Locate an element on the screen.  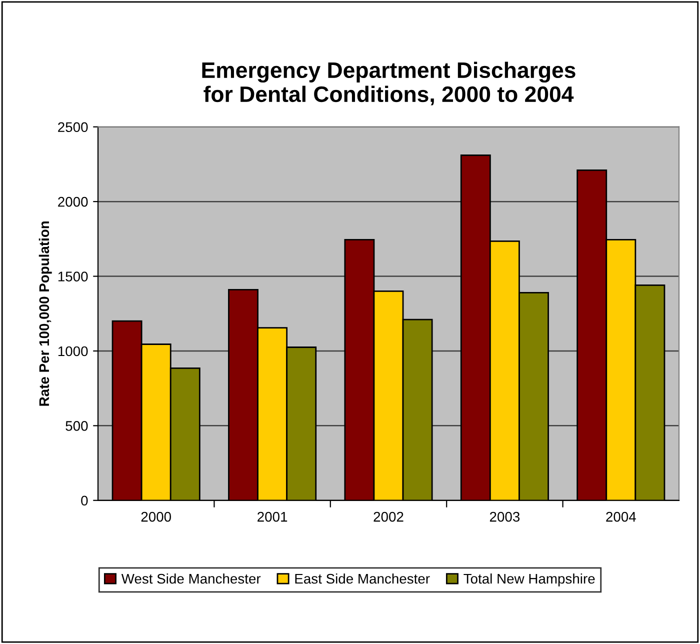
x-tick-label: 2001 is located at coordinates (273, 517).